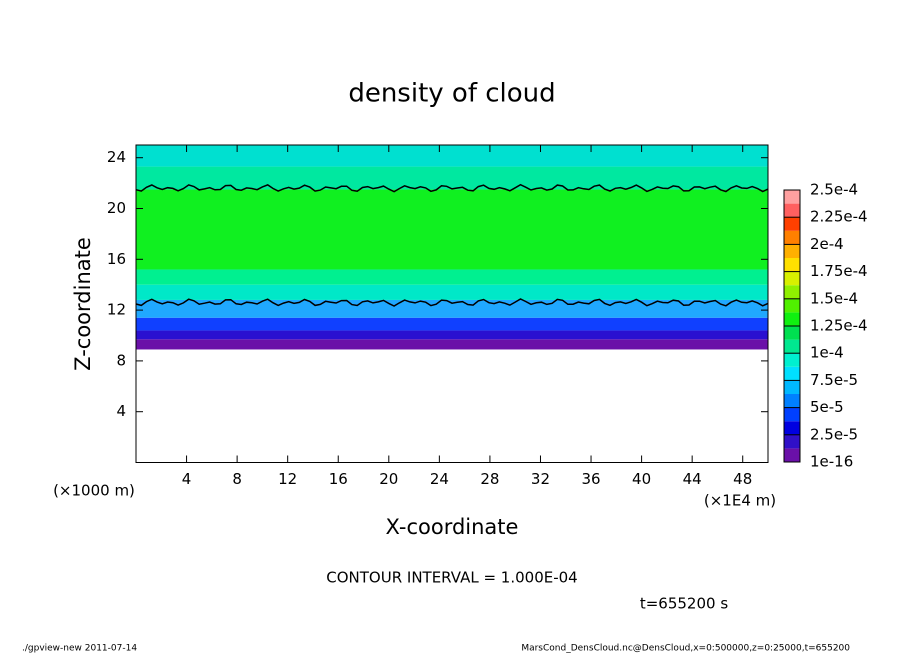  I want to click on x-tick-label: 4, so click(187, 479).